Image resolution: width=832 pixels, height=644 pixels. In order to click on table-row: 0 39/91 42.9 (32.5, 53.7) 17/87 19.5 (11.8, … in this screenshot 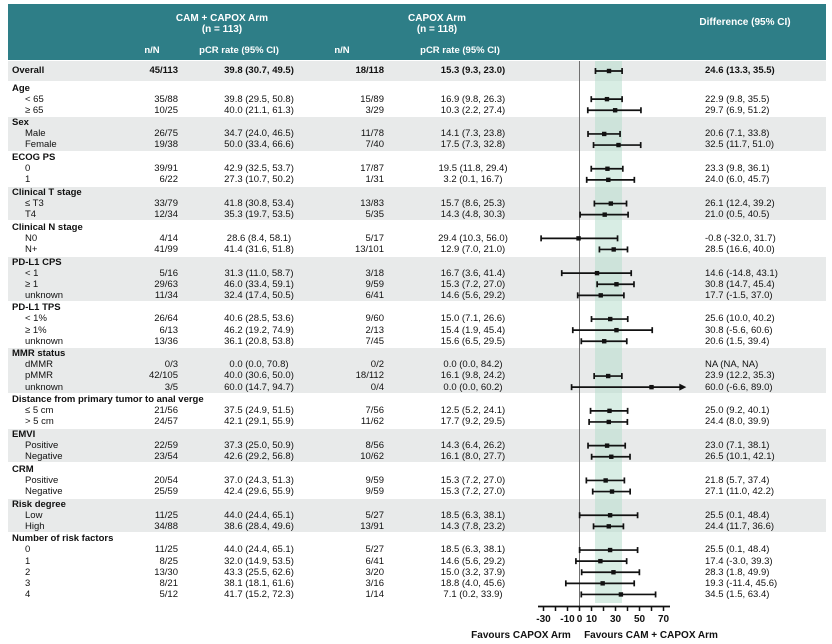, I will do `click(417, 168)`.